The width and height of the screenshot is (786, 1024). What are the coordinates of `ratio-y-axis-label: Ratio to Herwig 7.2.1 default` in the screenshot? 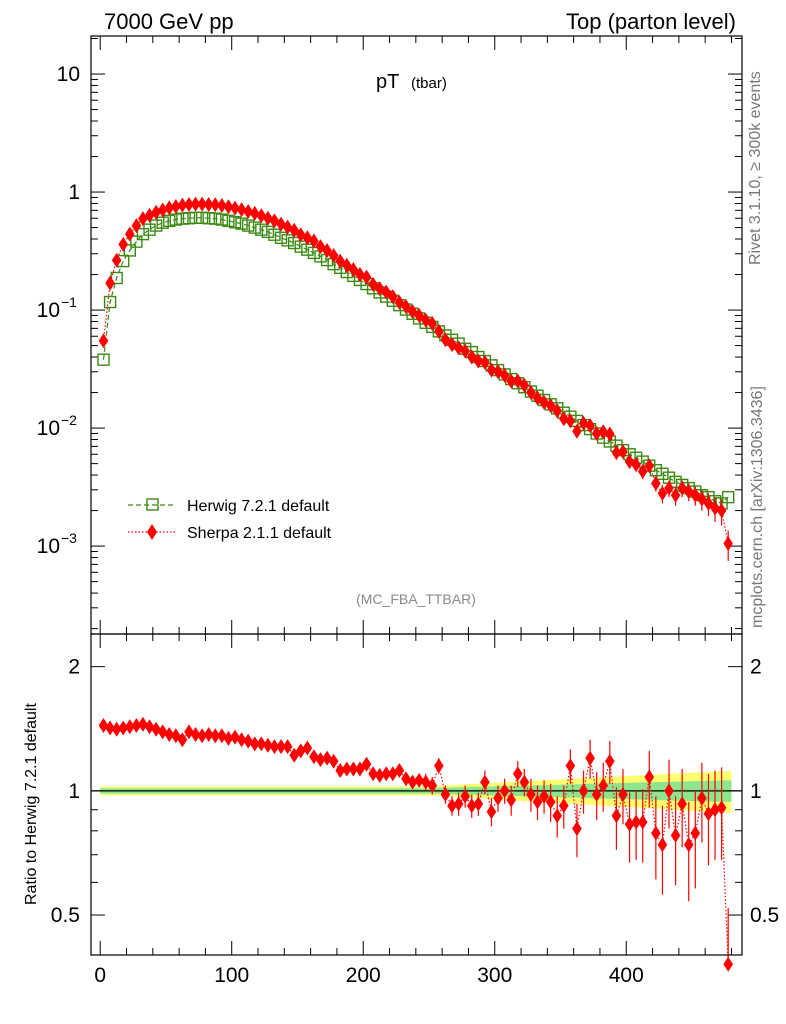 It's located at (31, 804).